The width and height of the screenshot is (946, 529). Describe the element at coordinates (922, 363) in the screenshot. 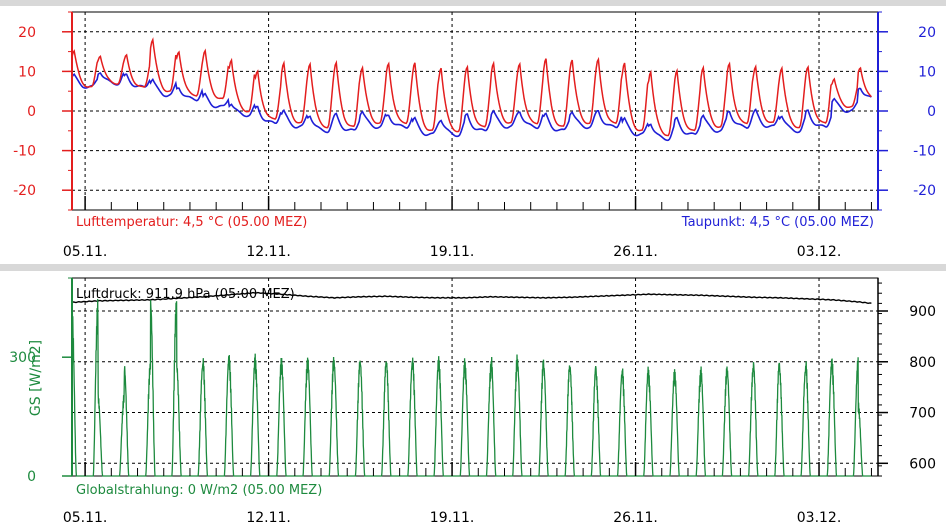

I see `axis-tick-label: 800` at that location.